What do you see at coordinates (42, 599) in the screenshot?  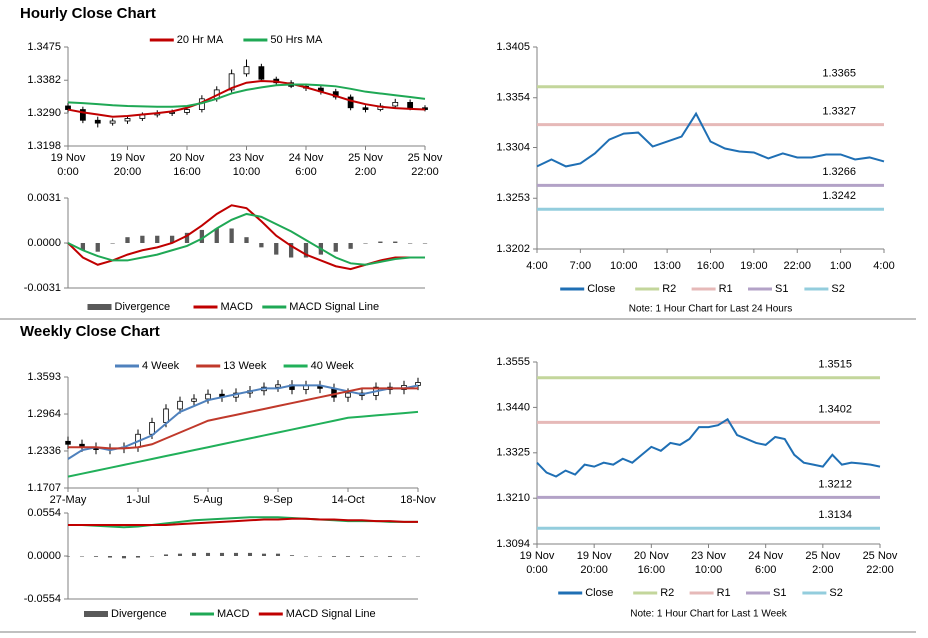 I see `y-tick-label: -0.0554` at bounding box center [42, 599].